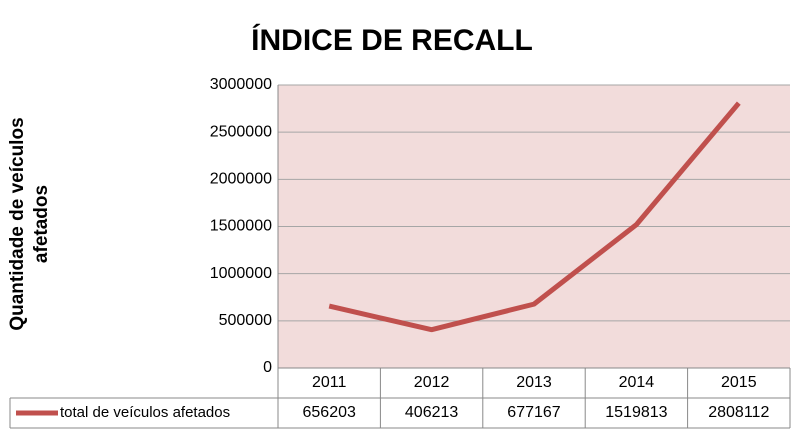 This screenshot has width=792, height=439. What do you see at coordinates (533, 412) in the screenshot?
I see `table-value: 677167` at bounding box center [533, 412].